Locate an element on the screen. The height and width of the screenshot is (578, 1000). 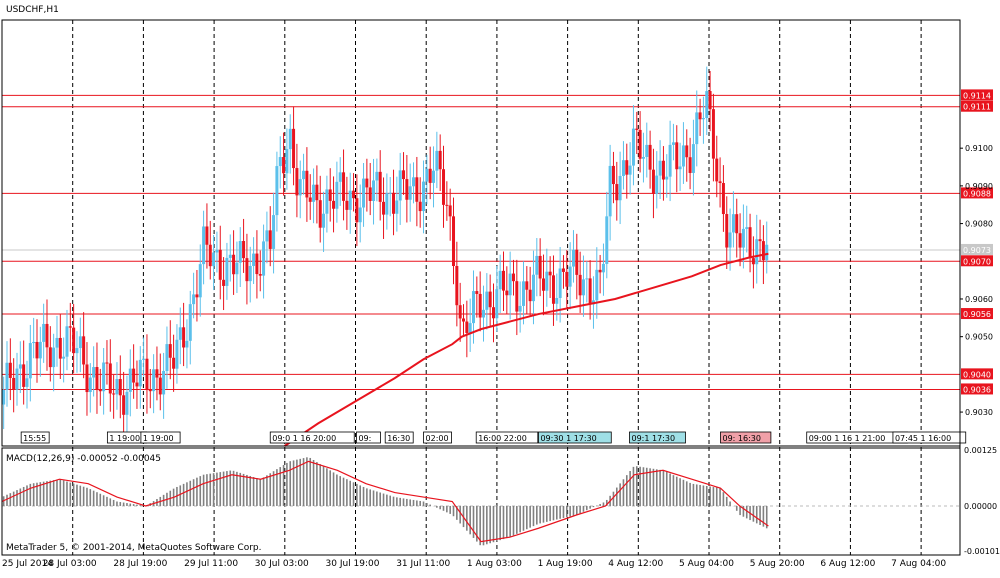
event-tag-label: 16:30 is located at coordinates (398, 438).